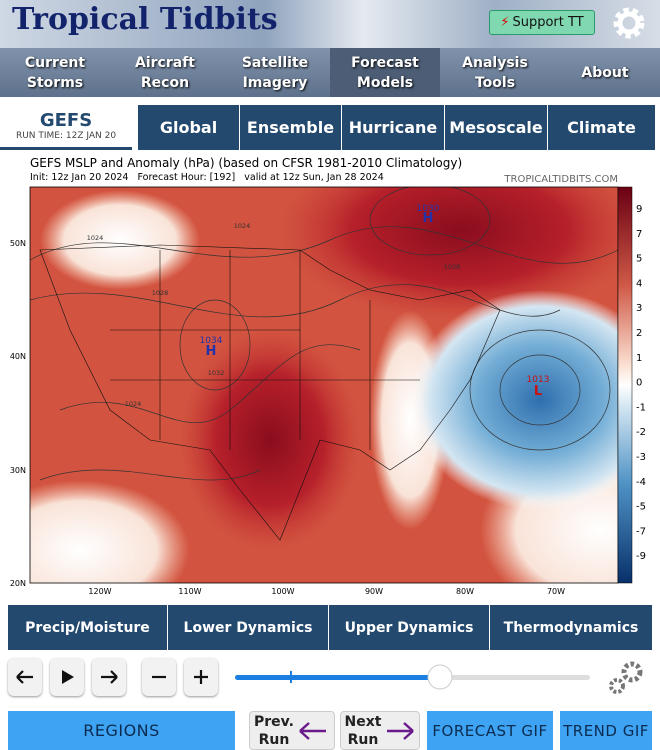 This screenshot has height=750, width=660. What do you see at coordinates (409, 627) in the screenshot?
I see `category-tab: Upper Dynamics` at bounding box center [409, 627].